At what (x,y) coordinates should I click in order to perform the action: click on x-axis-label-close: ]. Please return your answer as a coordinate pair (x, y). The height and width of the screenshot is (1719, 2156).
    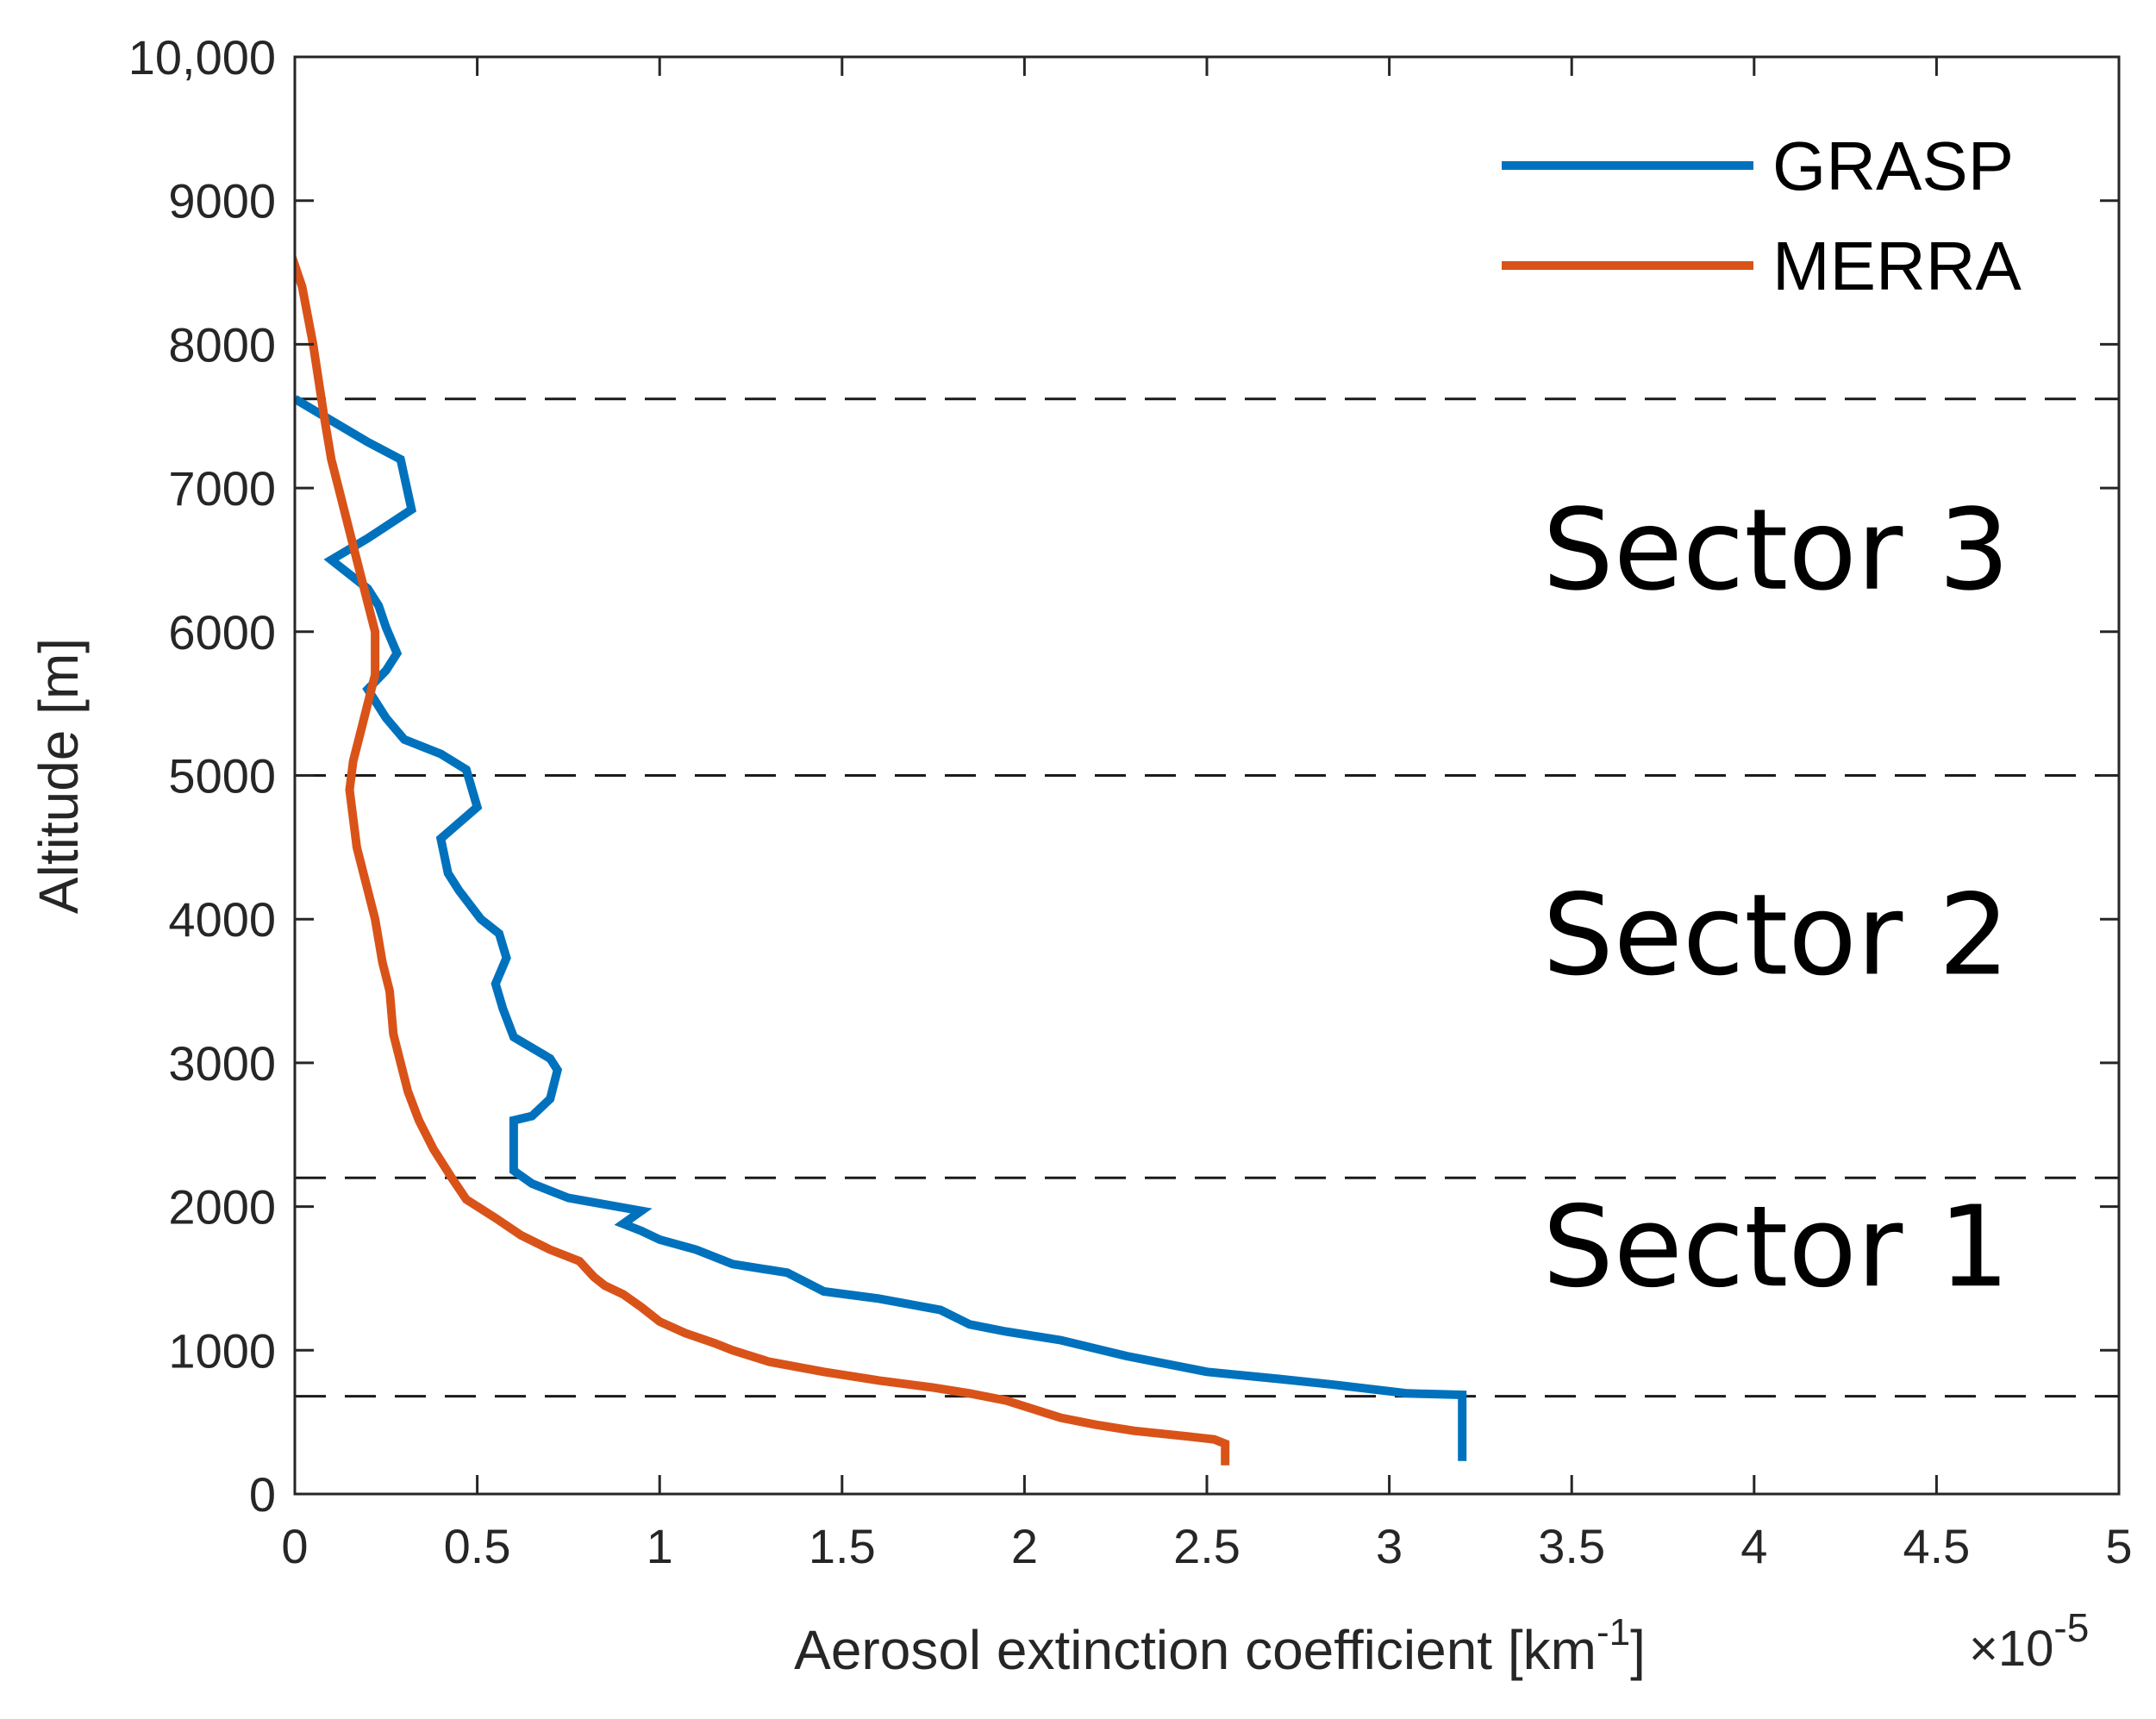
    Looking at the image, I should click on (1638, 1650).